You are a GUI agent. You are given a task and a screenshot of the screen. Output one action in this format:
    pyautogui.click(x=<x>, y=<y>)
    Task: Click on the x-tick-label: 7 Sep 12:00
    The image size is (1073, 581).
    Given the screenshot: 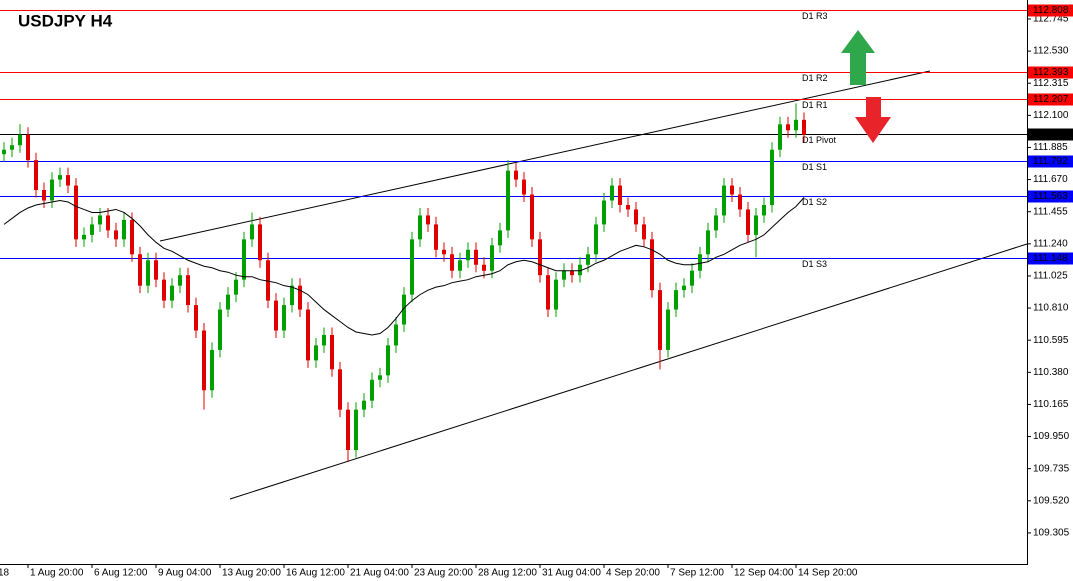 What is the action you would take?
    pyautogui.click(x=697, y=573)
    